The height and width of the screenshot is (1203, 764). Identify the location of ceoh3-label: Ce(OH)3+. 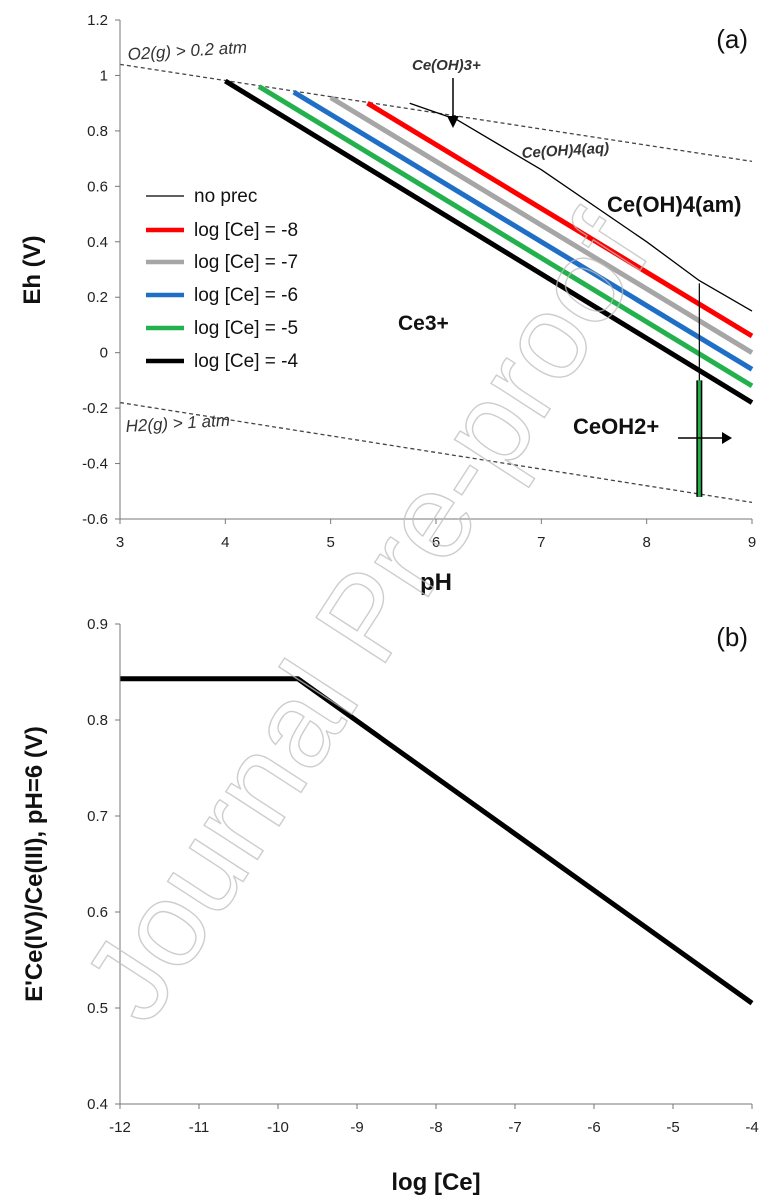
(446, 65).